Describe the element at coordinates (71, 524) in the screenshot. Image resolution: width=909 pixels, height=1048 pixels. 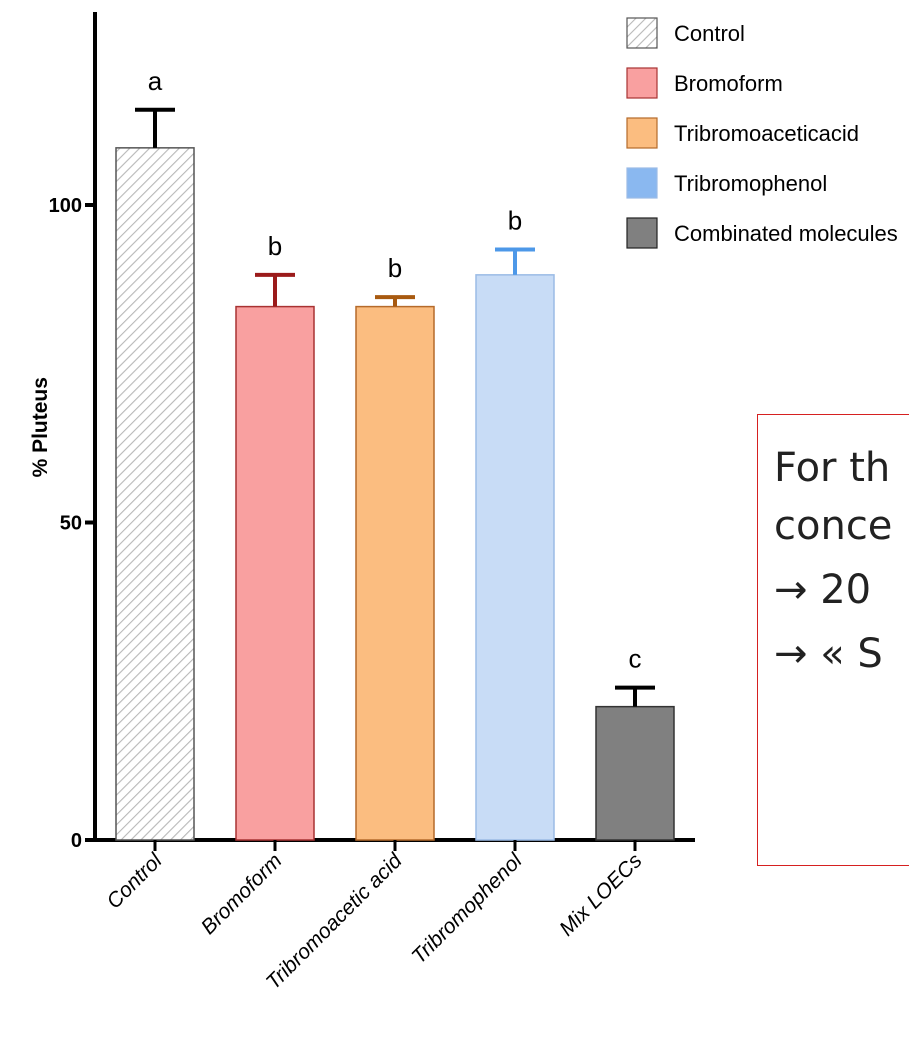
I see `y-tick-label: 50` at that location.